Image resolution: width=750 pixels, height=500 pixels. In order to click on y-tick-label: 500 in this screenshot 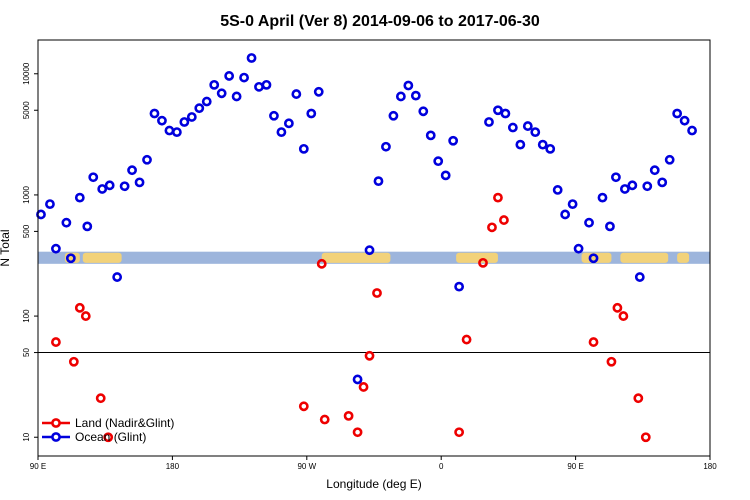, I will do `click(26, 231)`.